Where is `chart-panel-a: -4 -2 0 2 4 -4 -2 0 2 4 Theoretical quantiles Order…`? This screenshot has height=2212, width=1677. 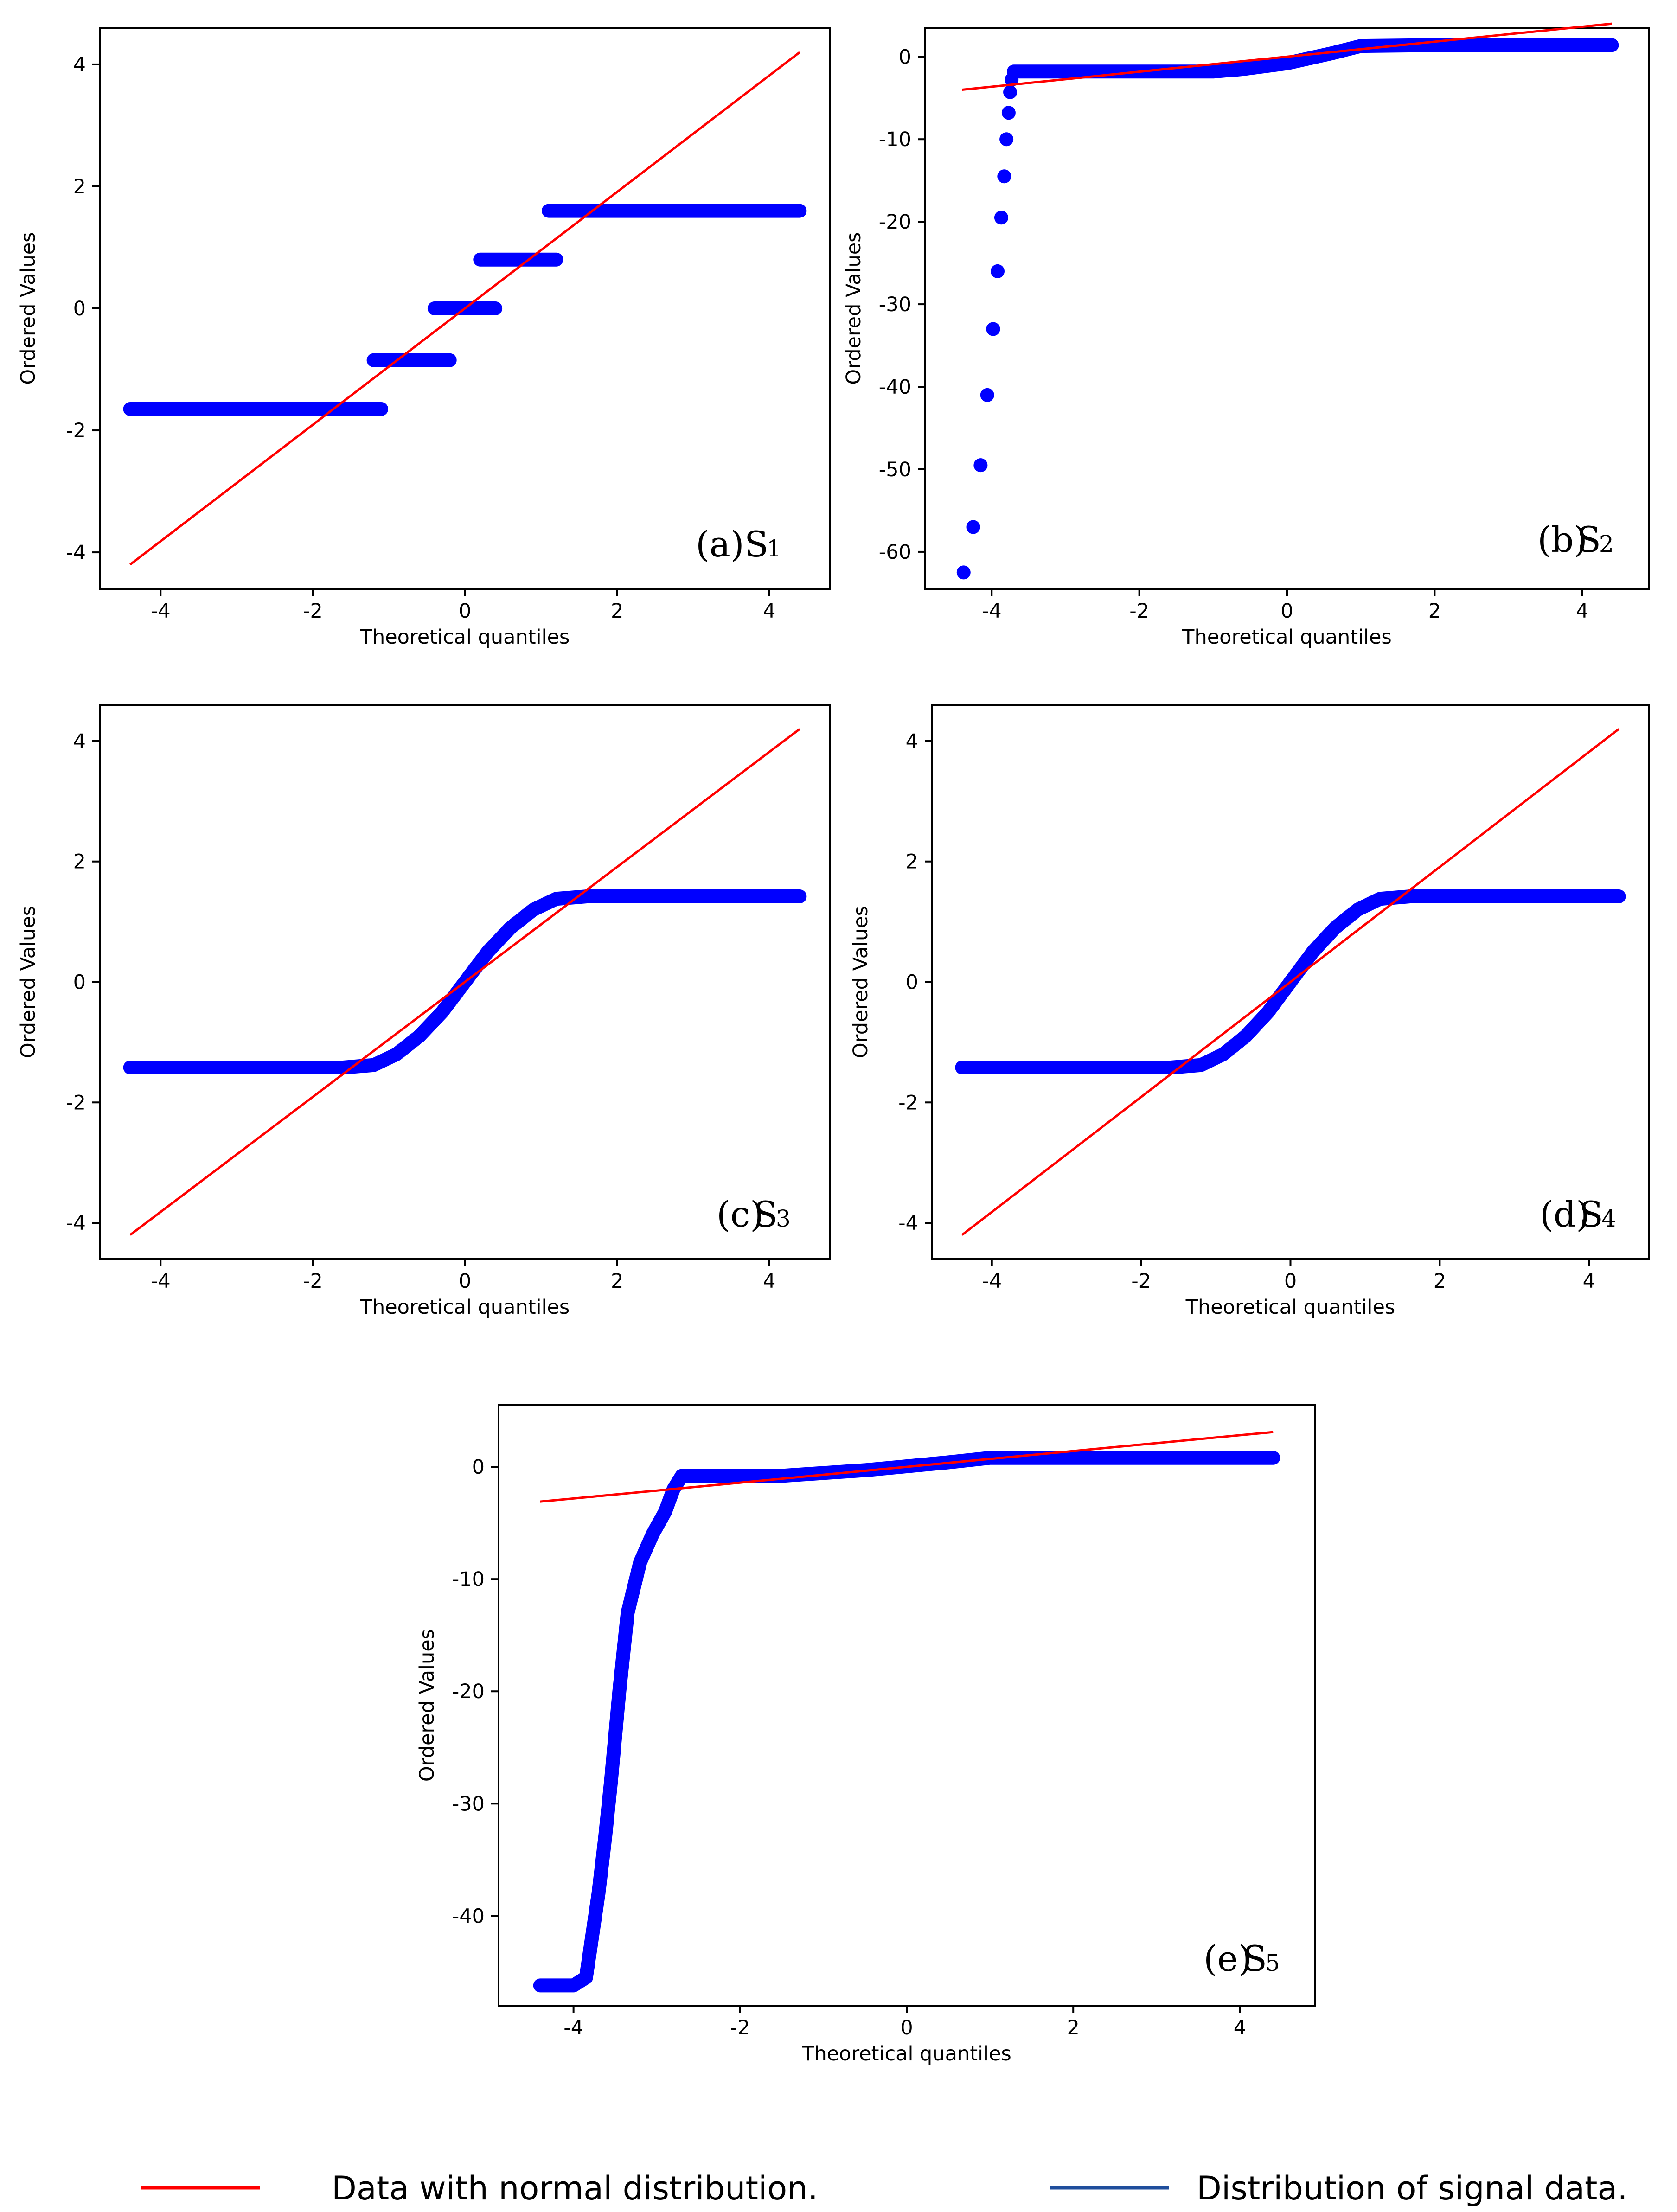
chart-panel-a: -4 -2 0 2 4 -4 -2 0 2 4 Theoretical quantiles Order… is located at coordinates (424, 338).